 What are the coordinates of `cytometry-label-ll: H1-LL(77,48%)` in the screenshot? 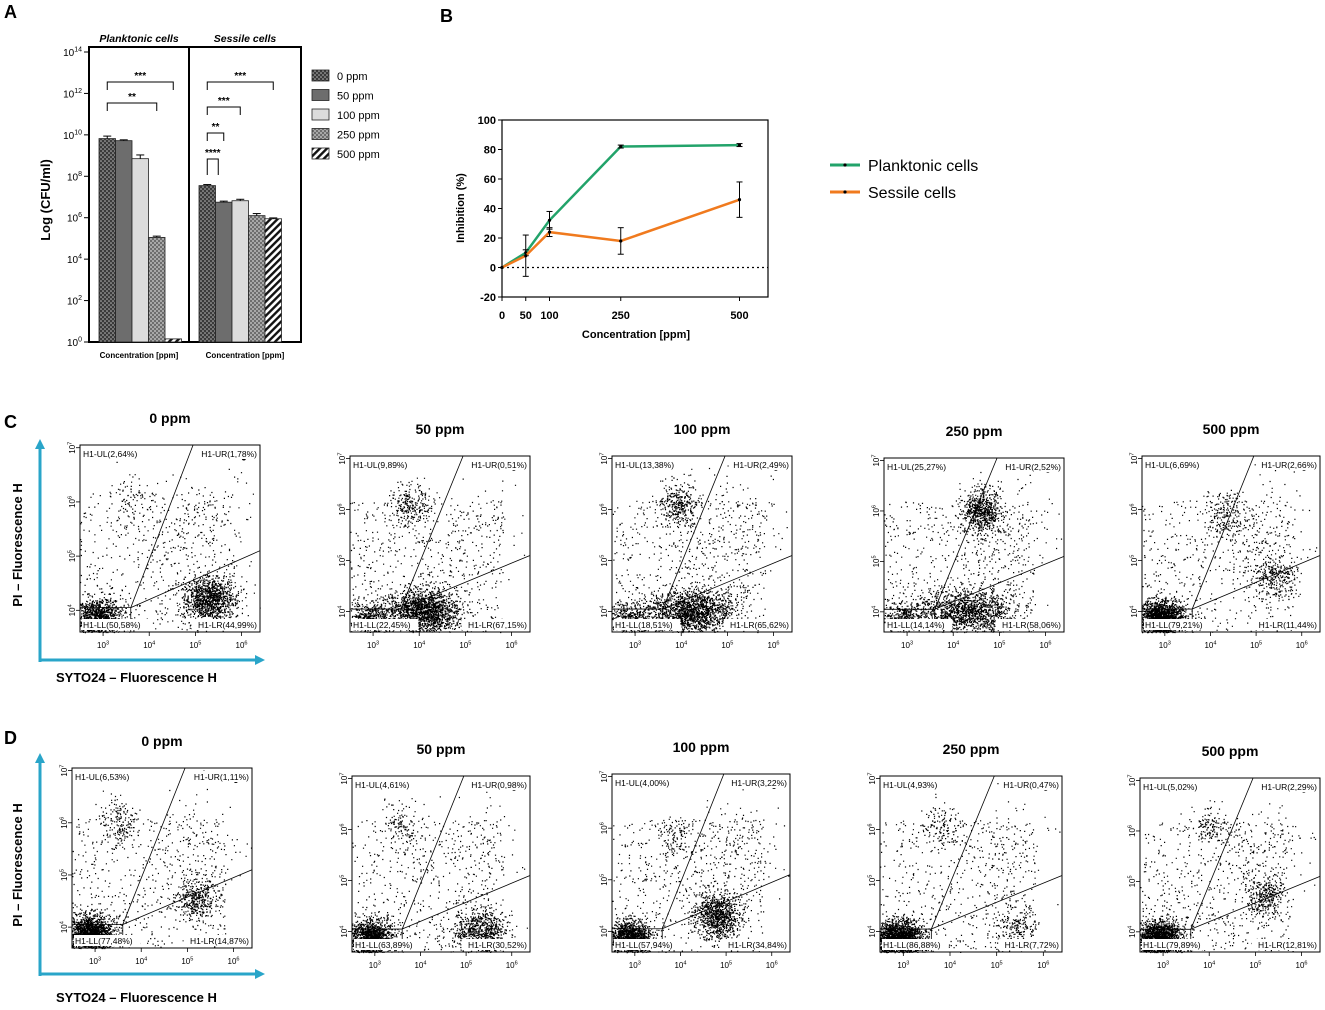 It's located at (104, 941).